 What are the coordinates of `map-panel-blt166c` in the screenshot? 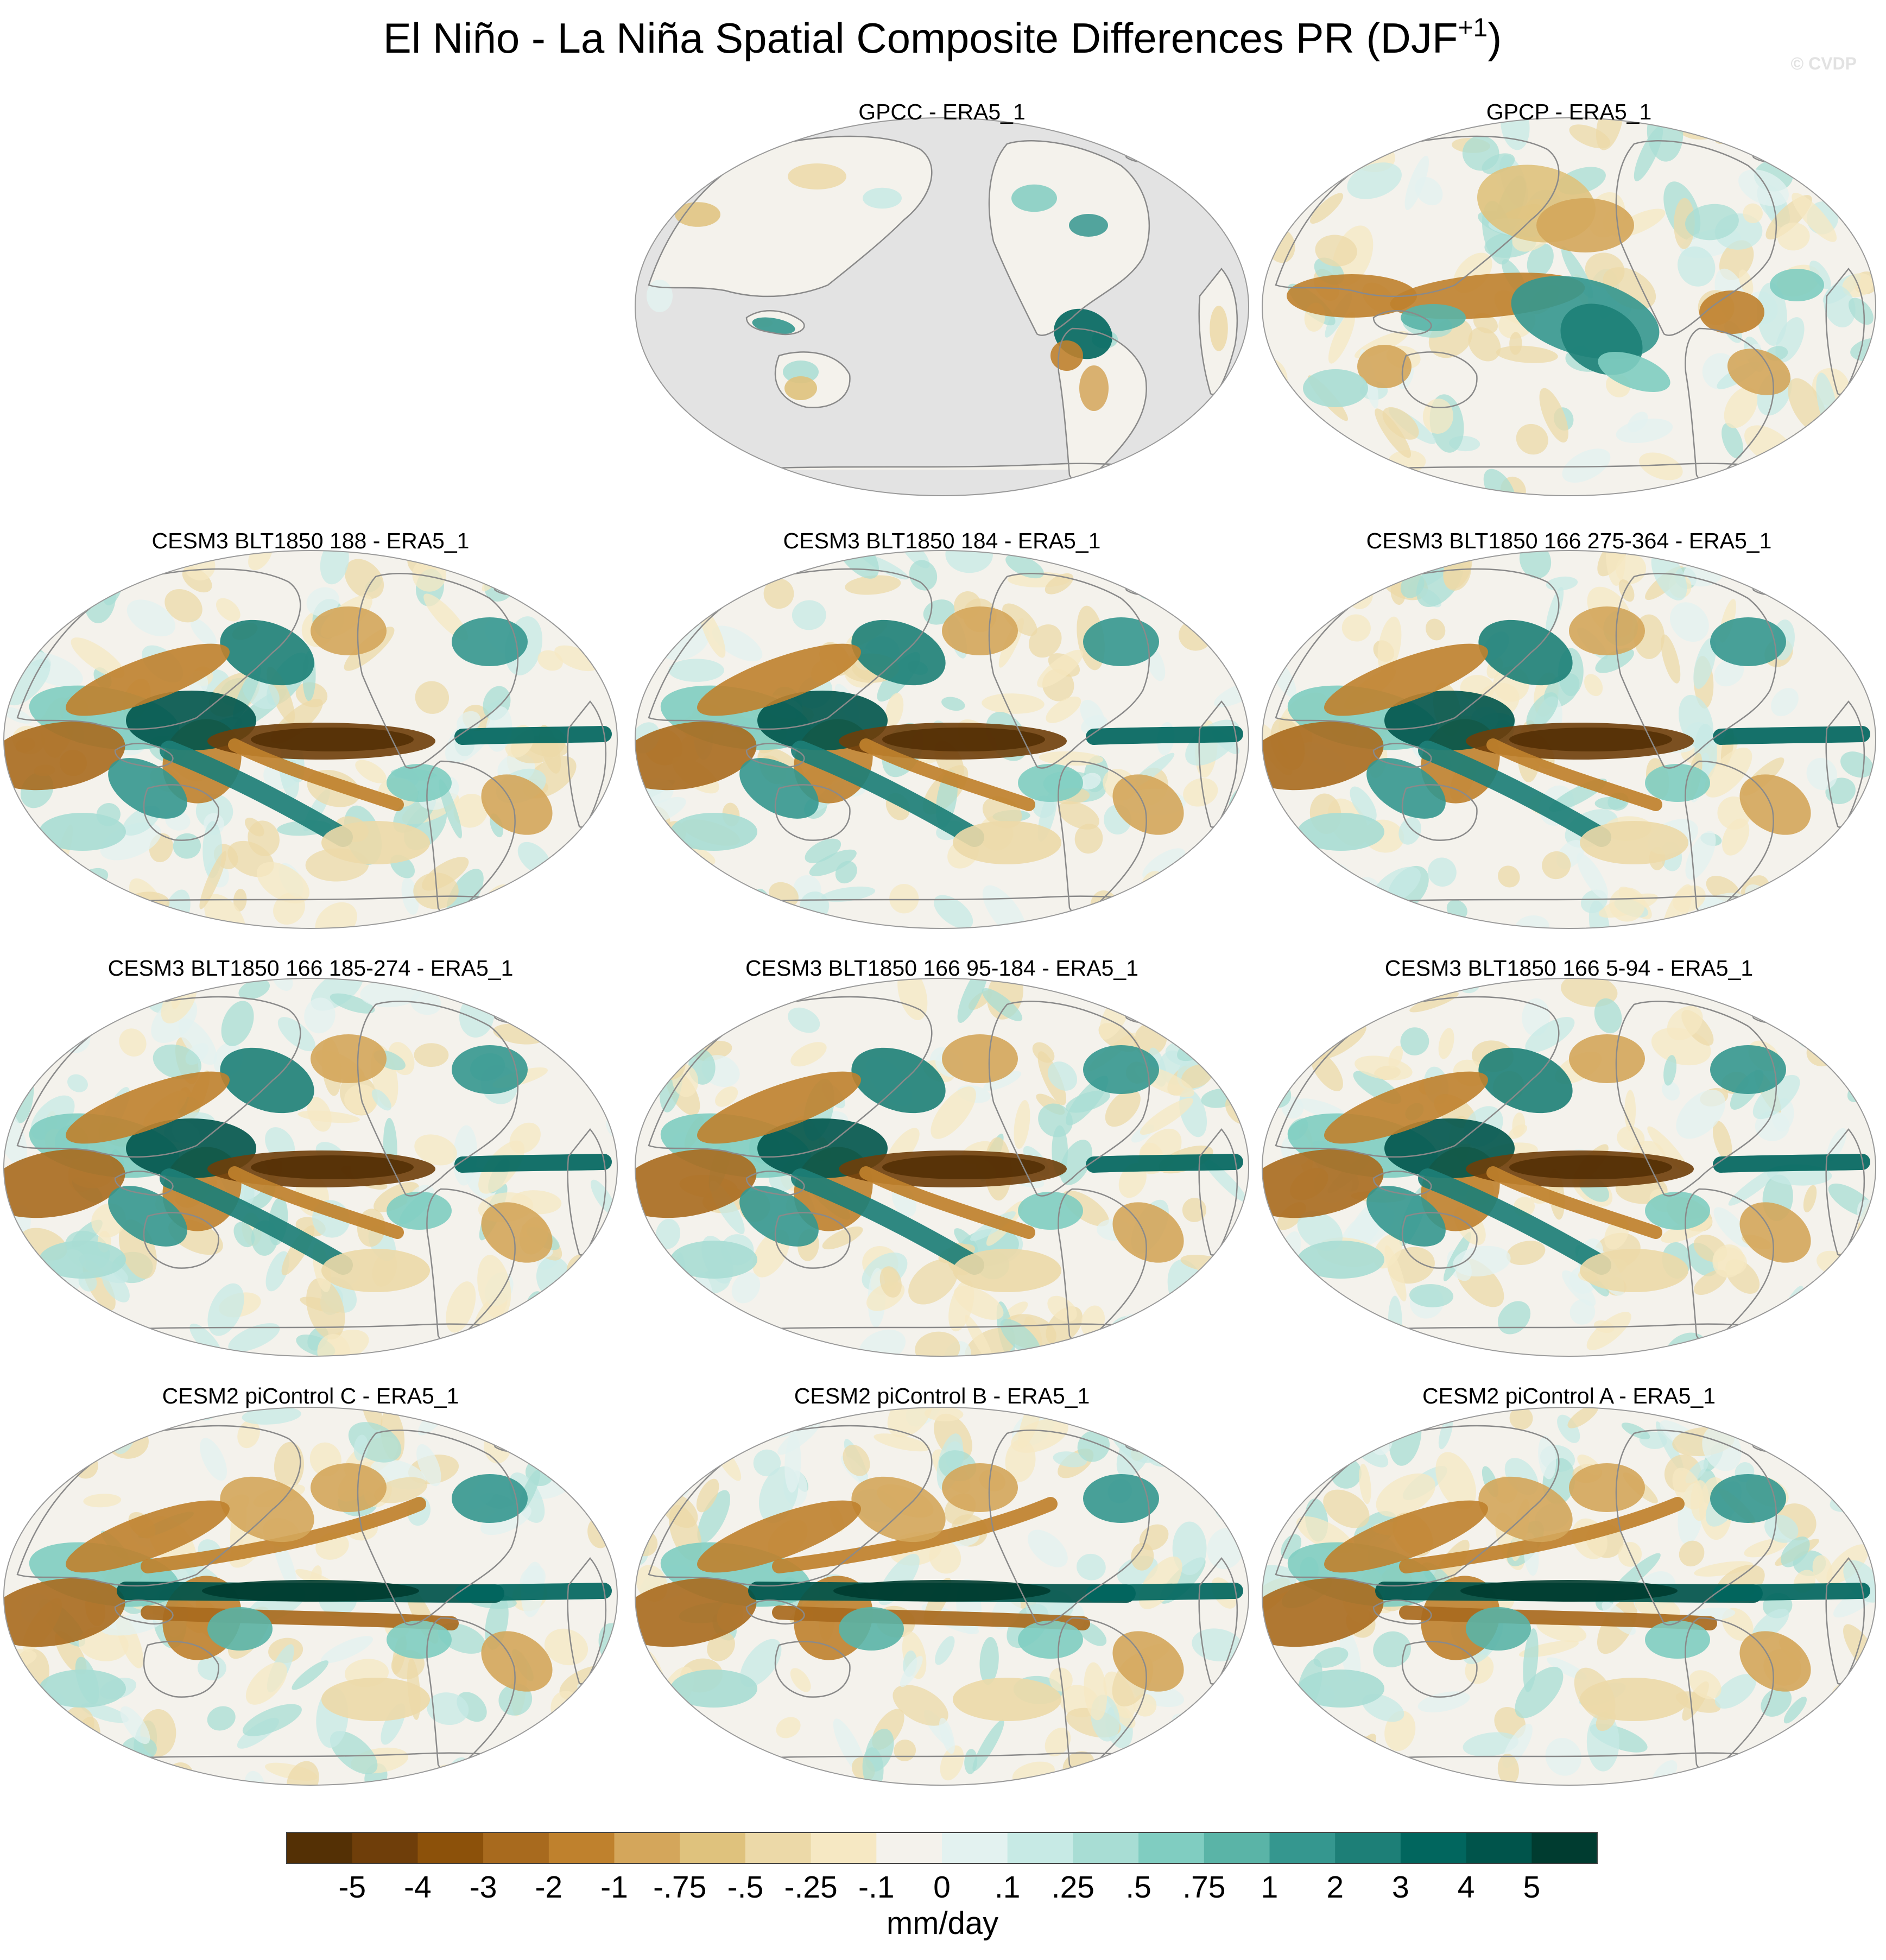 It's located at (942, 1168).